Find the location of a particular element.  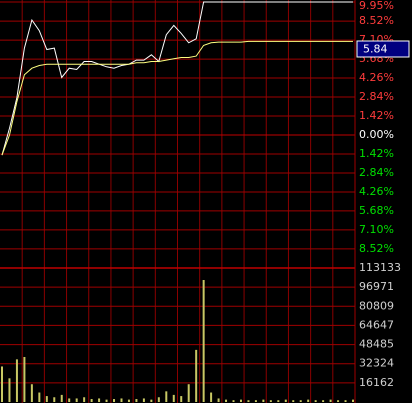

y-tick-label: 64647 is located at coordinates (376, 324).